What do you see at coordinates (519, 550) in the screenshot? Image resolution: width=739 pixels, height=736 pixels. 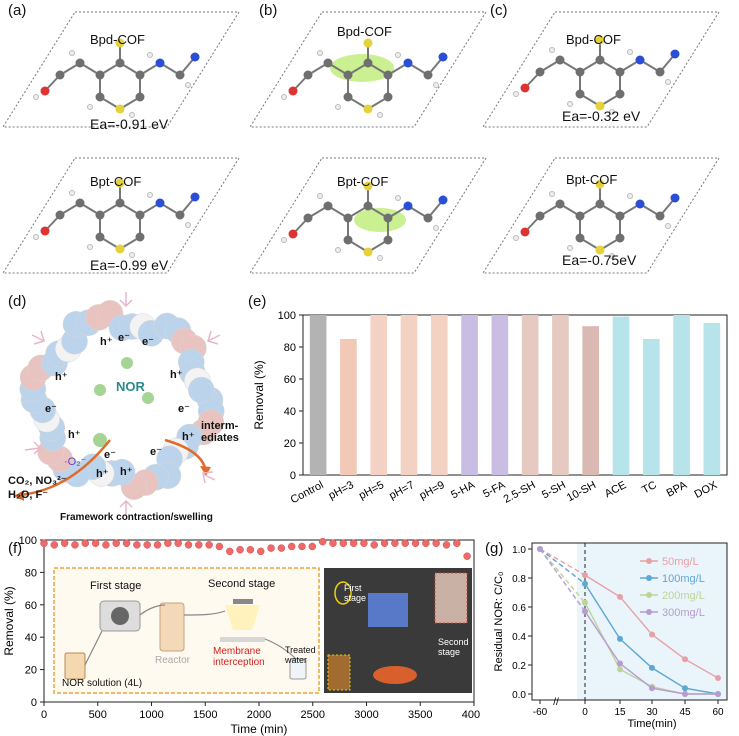 I see `y-tick-label: 1.0` at bounding box center [519, 550].